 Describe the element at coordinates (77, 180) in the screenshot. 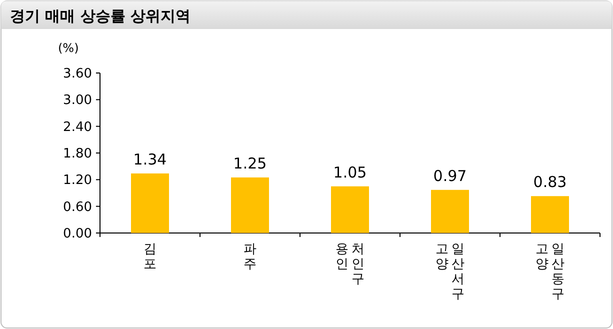

I see `y-tick-label: 1.20` at that location.